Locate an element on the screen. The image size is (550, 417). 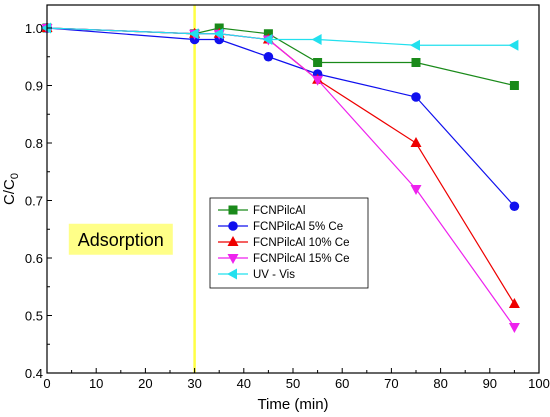
y-axis-title: C/C0 is located at coordinates (11, 189).